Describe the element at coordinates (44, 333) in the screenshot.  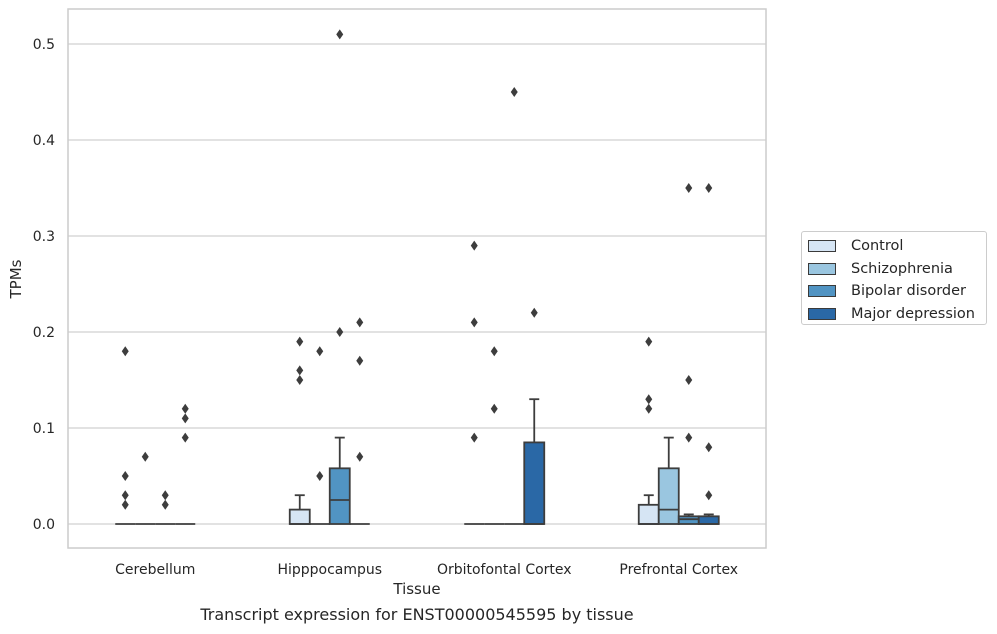
I see `y-tick-label: 0.2` at that location.